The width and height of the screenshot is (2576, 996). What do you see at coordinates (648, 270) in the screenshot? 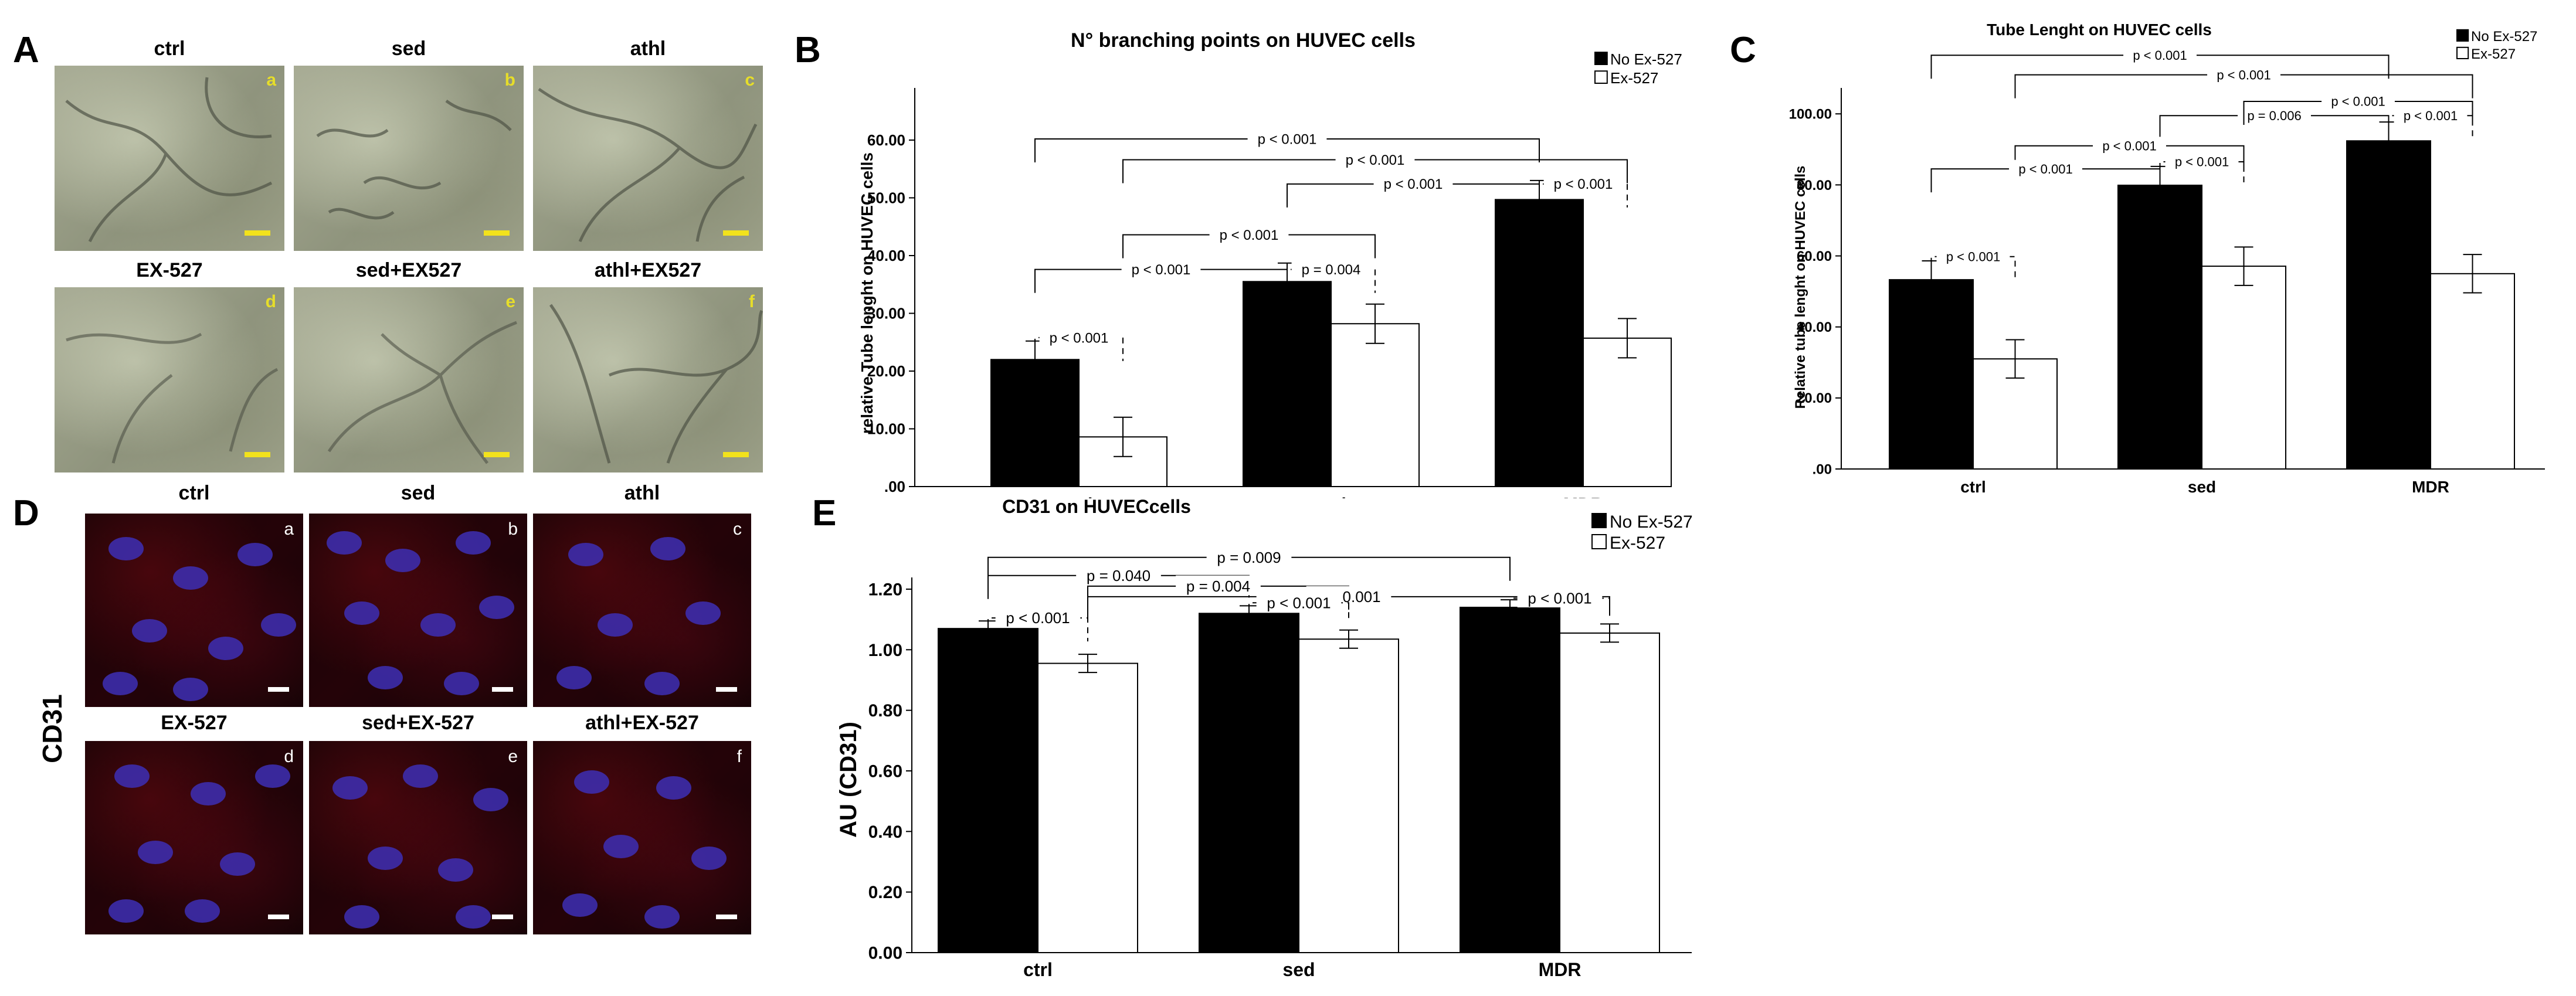
I see `micrograph-title: athl+EX527` at bounding box center [648, 270].